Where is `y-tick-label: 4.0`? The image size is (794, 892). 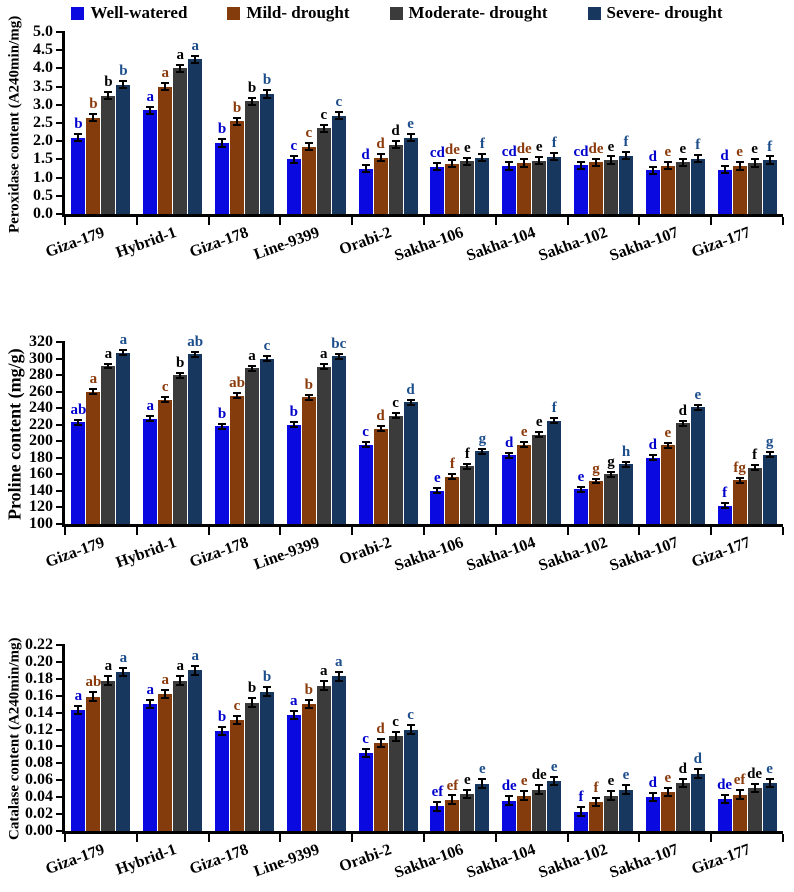 y-tick-label: 4.0 is located at coordinates (43, 68).